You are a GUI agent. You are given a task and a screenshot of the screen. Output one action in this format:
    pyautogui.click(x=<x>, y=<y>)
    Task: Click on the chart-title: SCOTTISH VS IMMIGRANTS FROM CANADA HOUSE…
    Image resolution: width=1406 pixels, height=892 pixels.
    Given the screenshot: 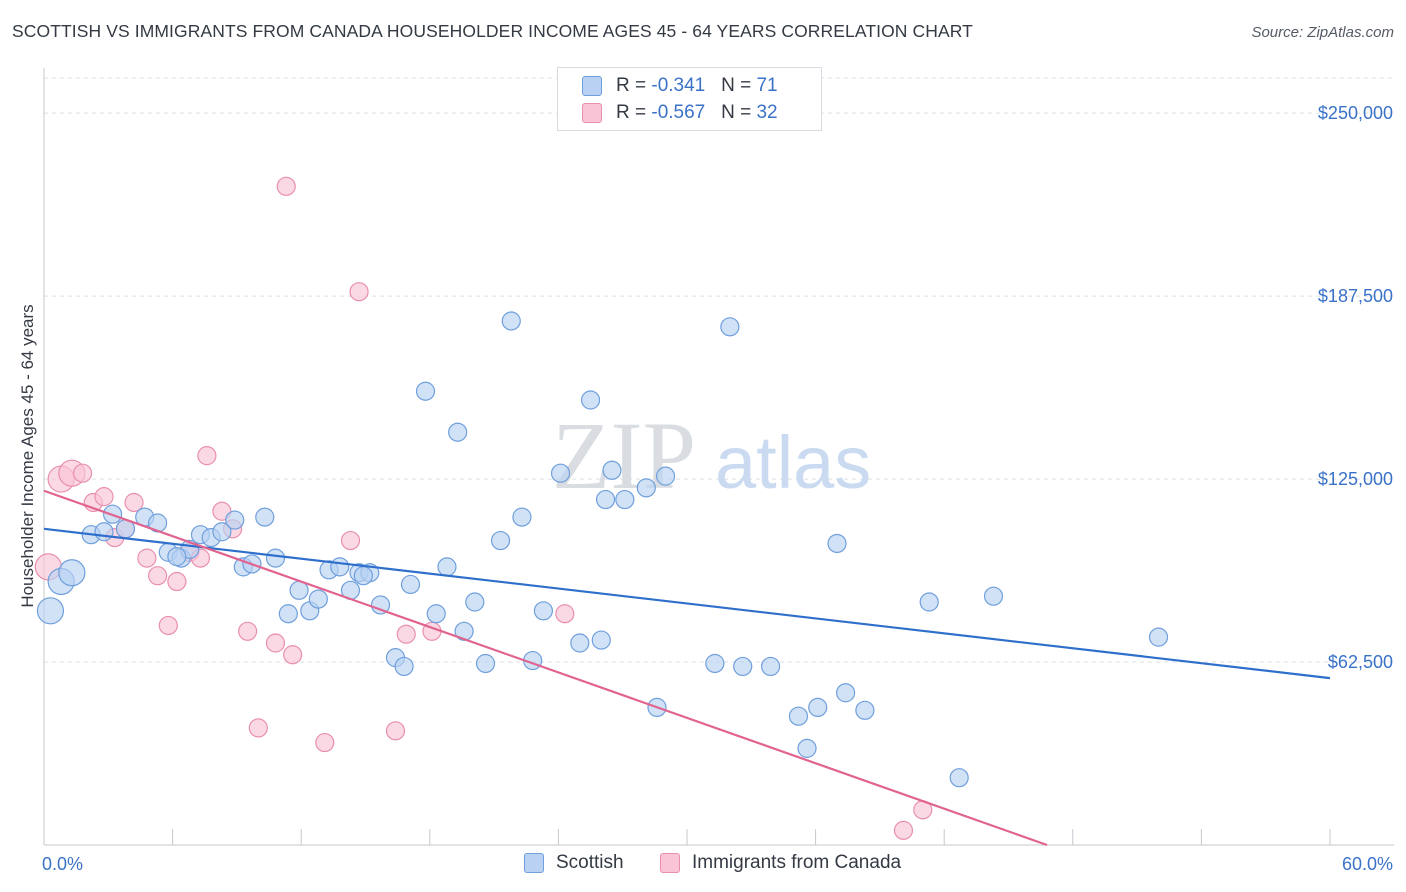 What is the action you would take?
    pyautogui.click(x=492, y=31)
    